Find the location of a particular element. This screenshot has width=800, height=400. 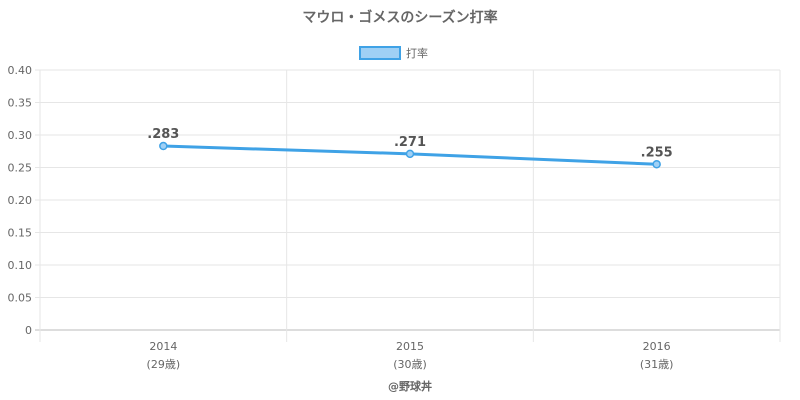

data-label: .255 is located at coordinates (657, 152).